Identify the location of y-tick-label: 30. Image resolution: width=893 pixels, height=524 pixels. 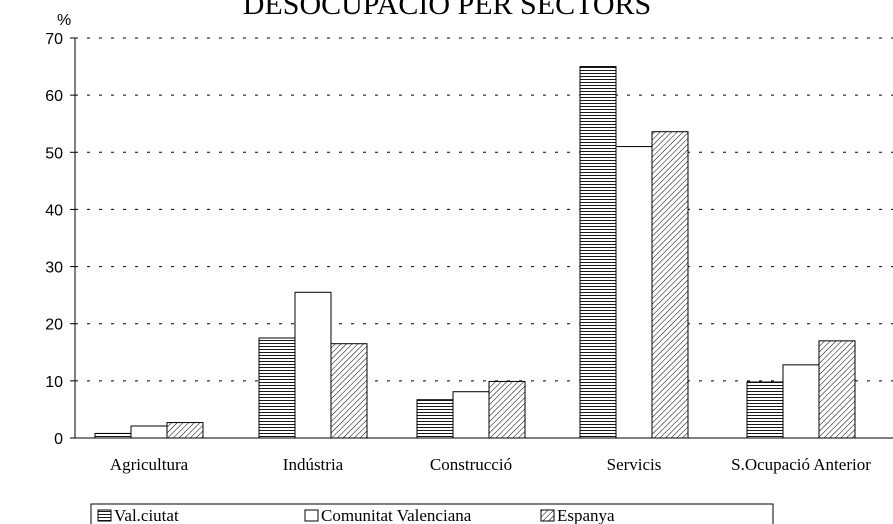
(54, 268).